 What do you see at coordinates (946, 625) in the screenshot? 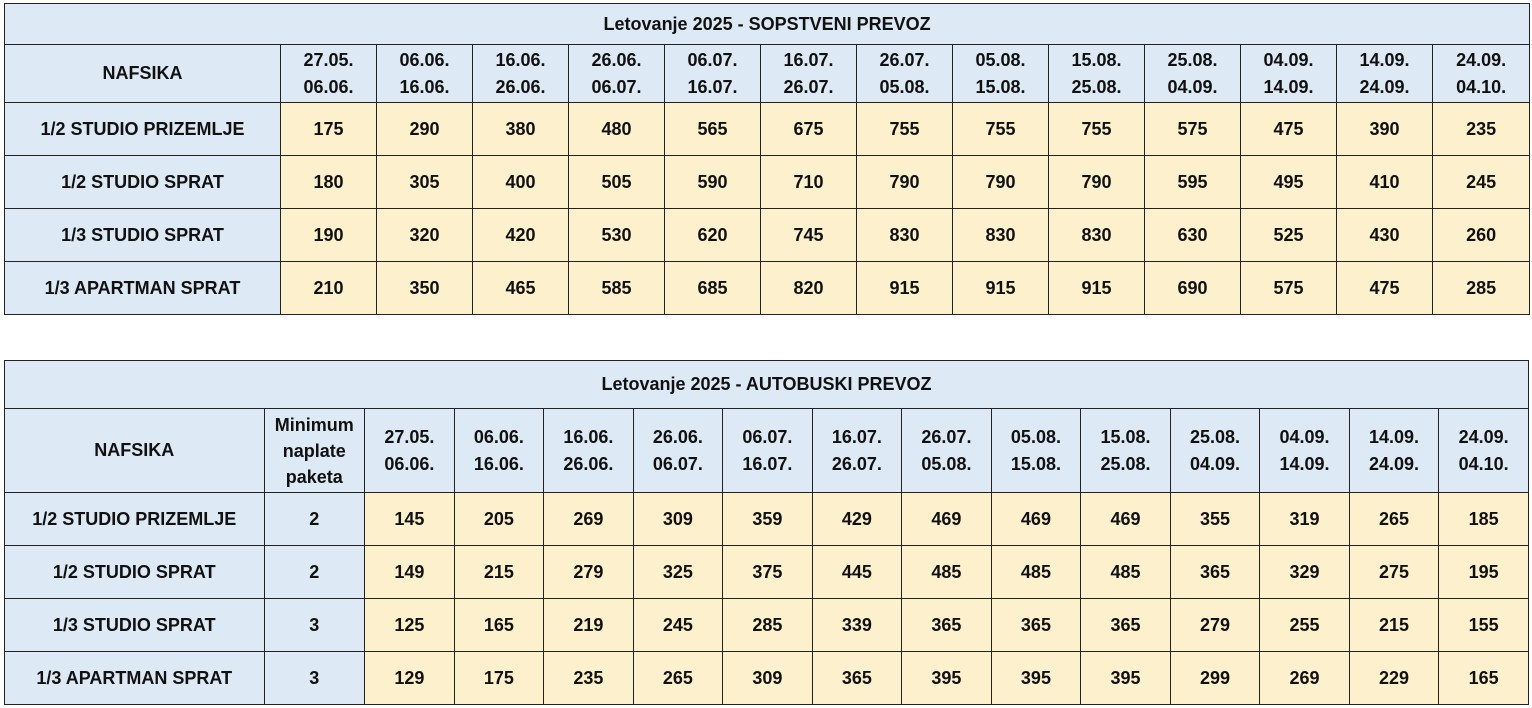
I see `price-cell: 365` at bounding box center [946, 625].